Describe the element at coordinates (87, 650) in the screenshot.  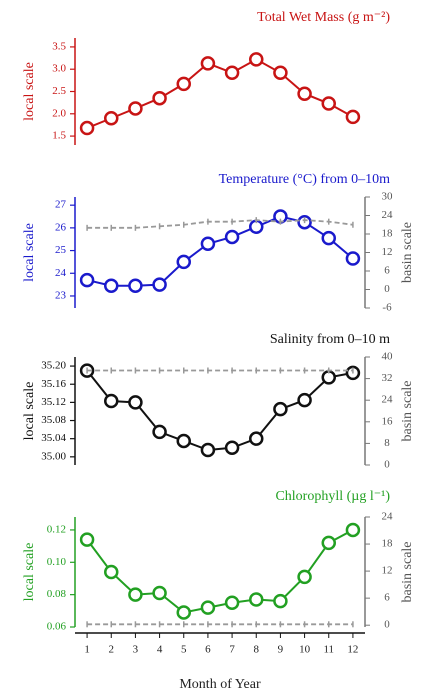
I see `x-tick-label: 1` at that location.